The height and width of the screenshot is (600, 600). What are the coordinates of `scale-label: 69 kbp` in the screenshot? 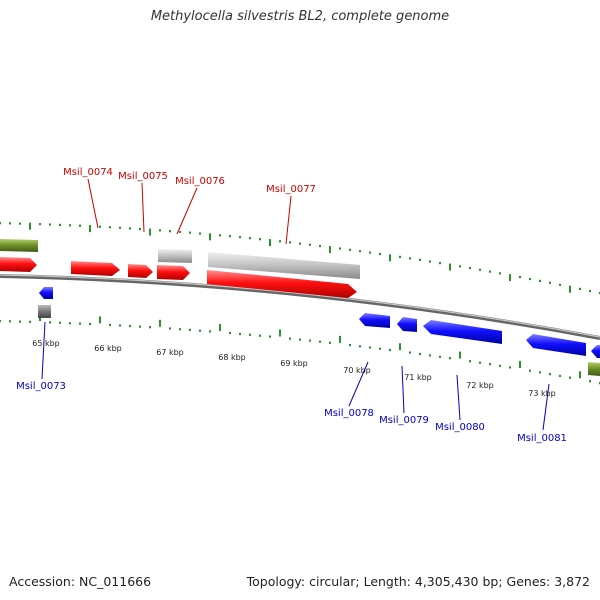 It's located at (294, 363).